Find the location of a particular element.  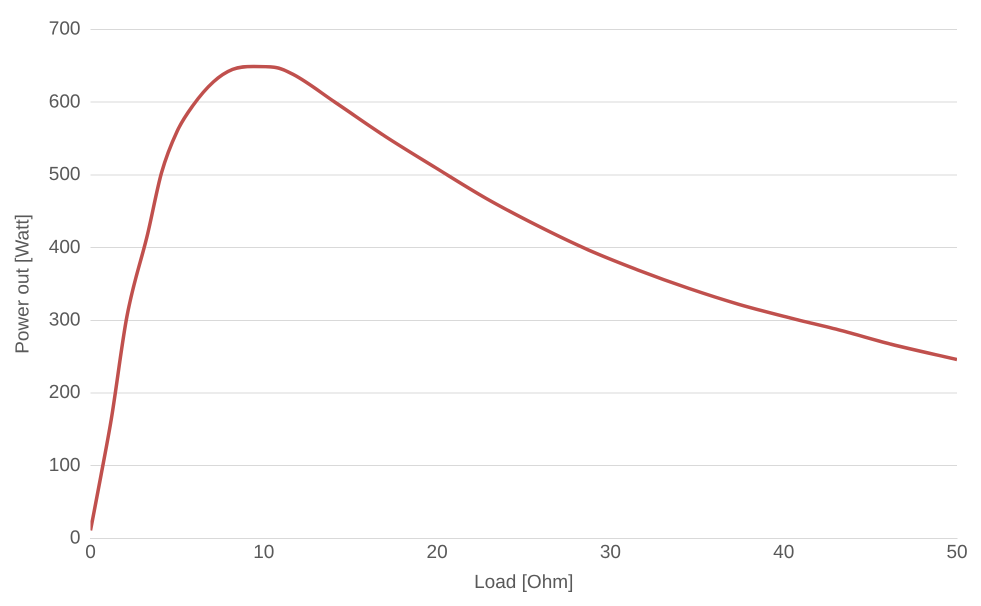

x-axis-title: Load [Ohm] is located at coordinates (524, 582).